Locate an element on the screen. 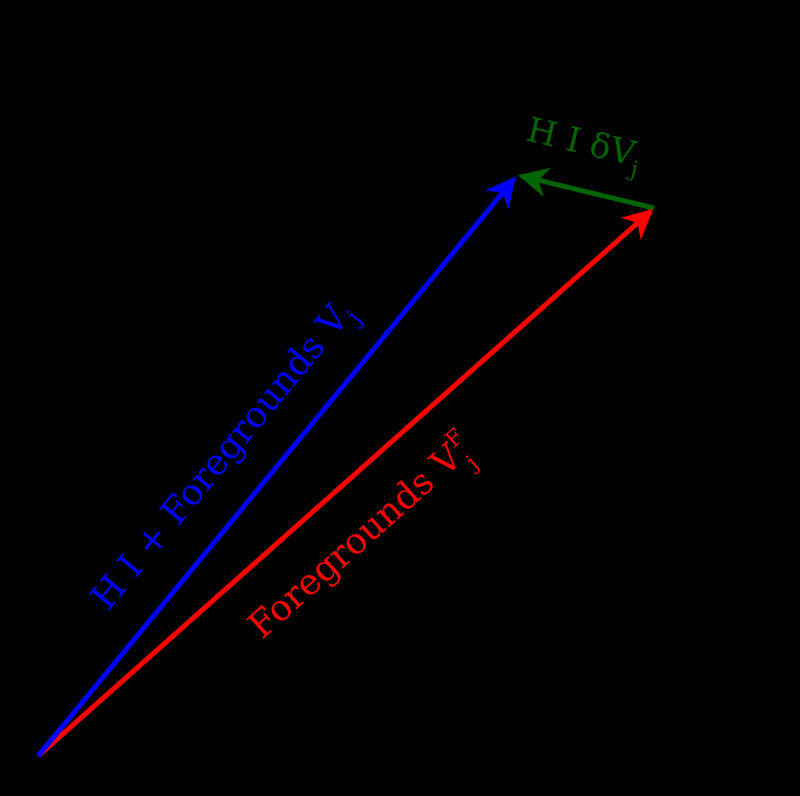 The height and width of the screenshot is (796, 800). hi-signal-vector-label-group: H I δVj is located at coordinates (583, 146).